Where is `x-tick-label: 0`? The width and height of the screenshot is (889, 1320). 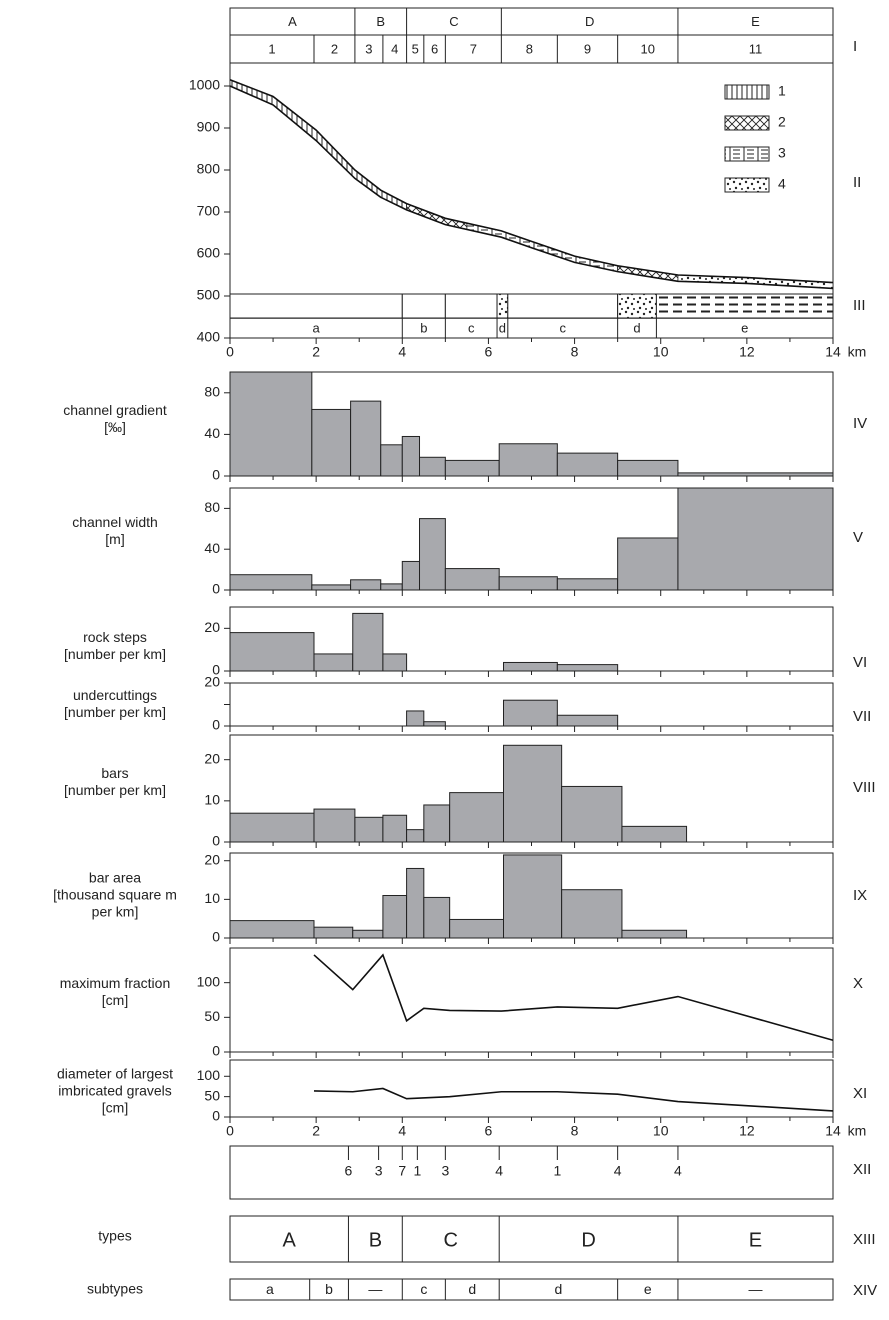
x-tick-label: 0 is located at coordinates (230, 1131).